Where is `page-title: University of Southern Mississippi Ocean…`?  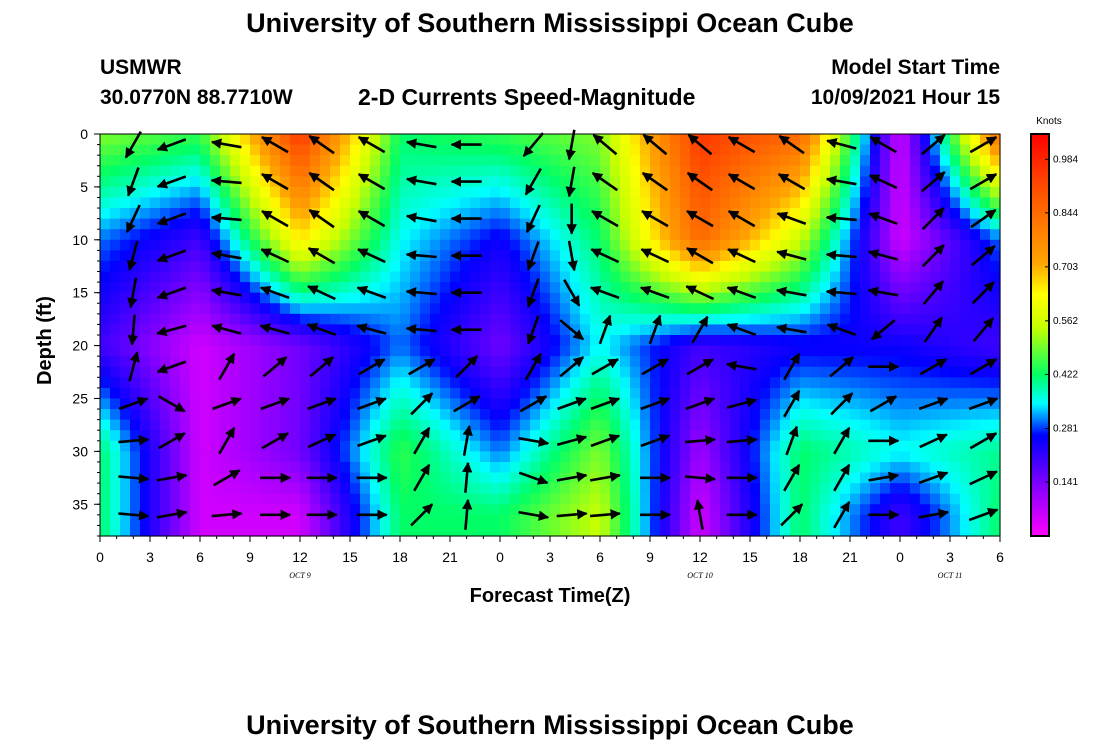 page-title: University of Southern Mississippi Ocean… is located at coordinates (550, 23).